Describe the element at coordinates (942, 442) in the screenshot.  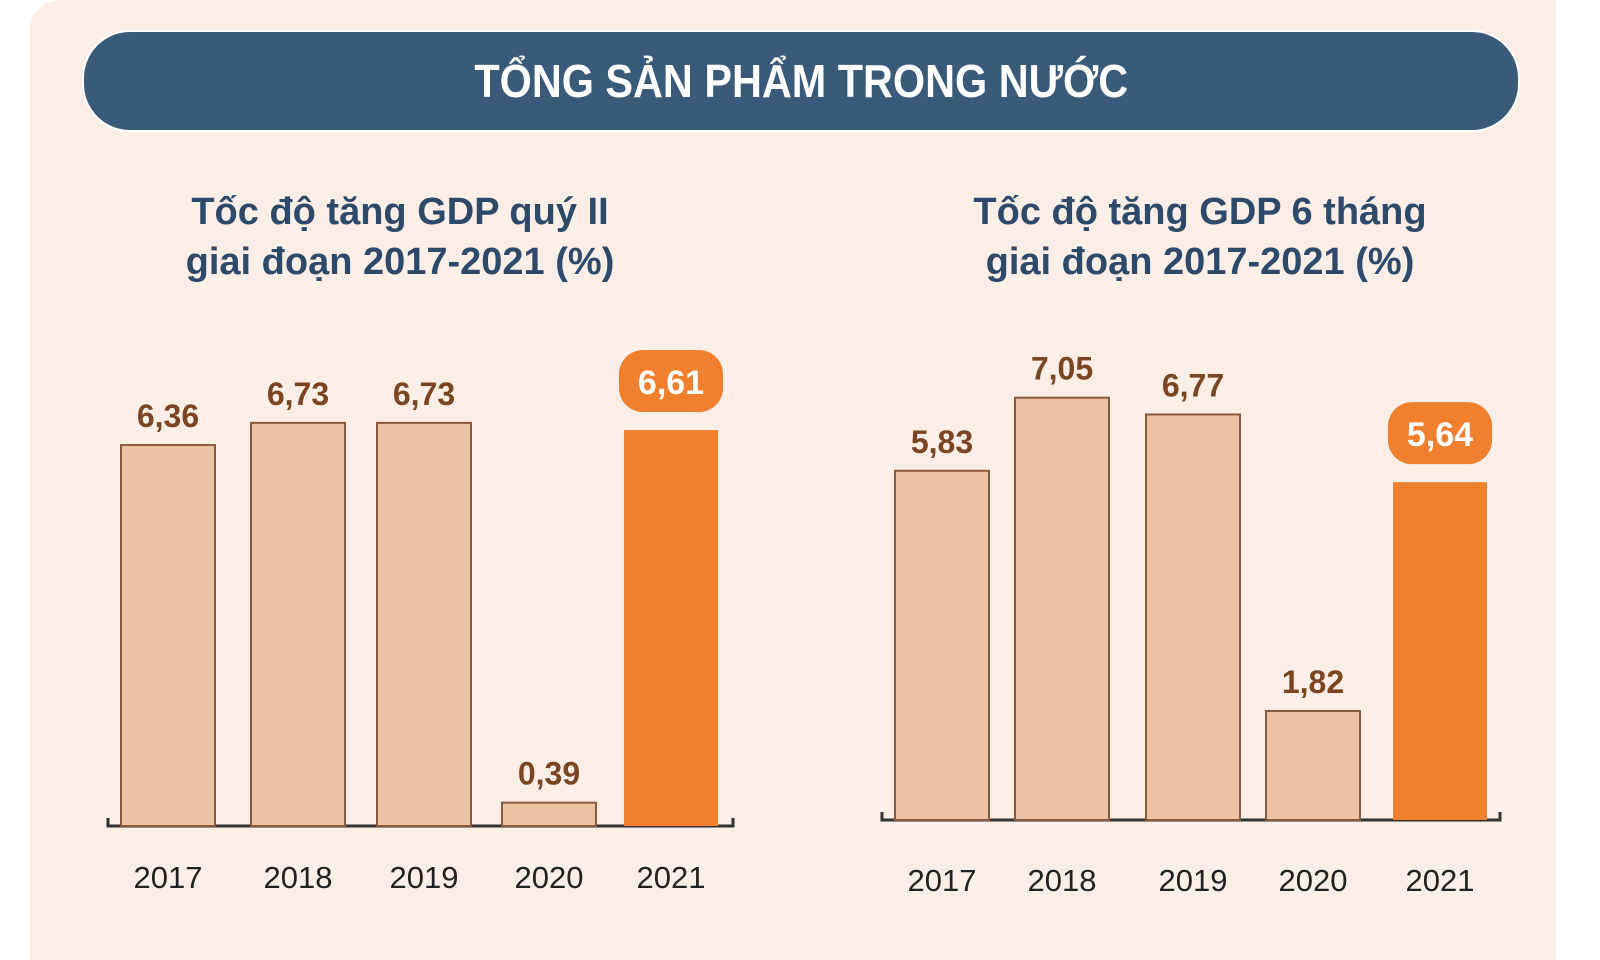
I see `value-label: 5,83` at that location.